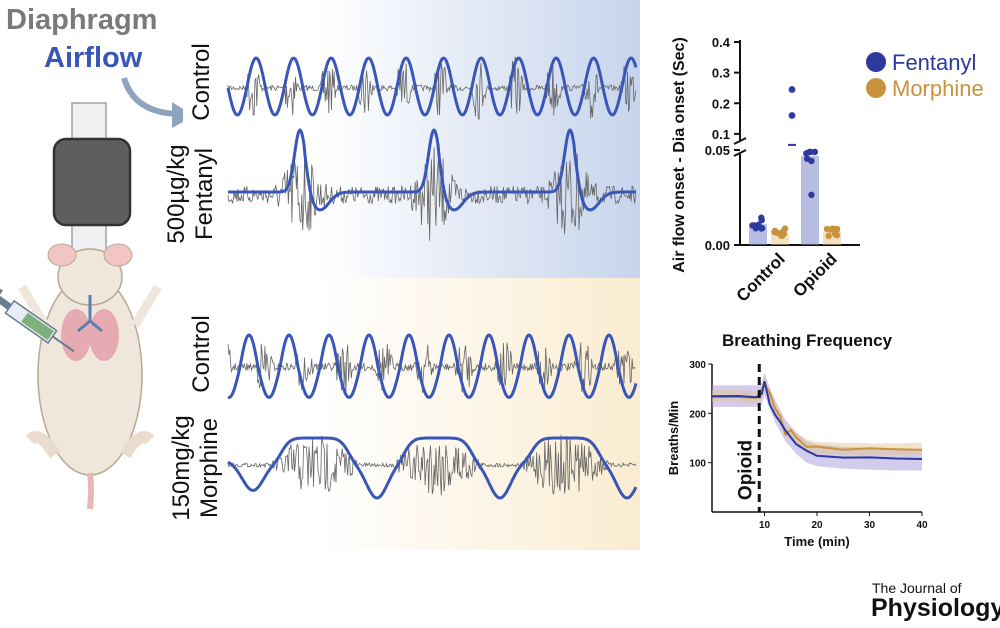 The width and height of the screenshot is (1000, 628). Describe the element at coordinates (807, 340) in the screenshot. I see `breathing-frequency-title: Breathing Frequency` at that location.